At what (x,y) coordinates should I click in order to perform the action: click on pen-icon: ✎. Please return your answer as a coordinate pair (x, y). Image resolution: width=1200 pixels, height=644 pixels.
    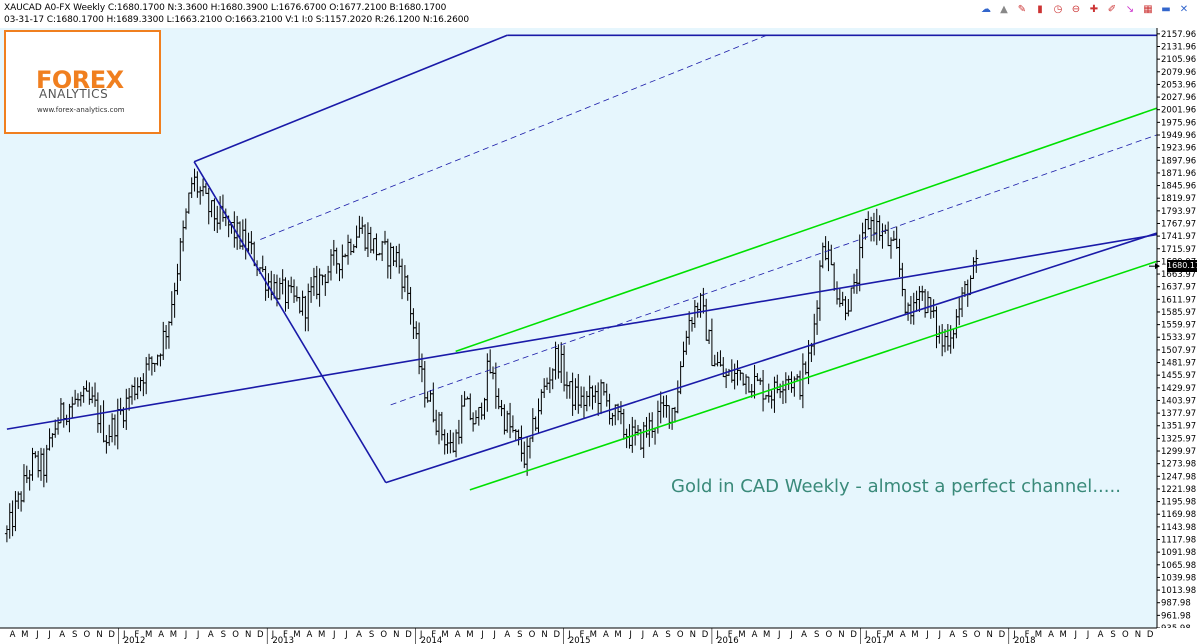
    Looking at the image, I should click on (1022, 9).